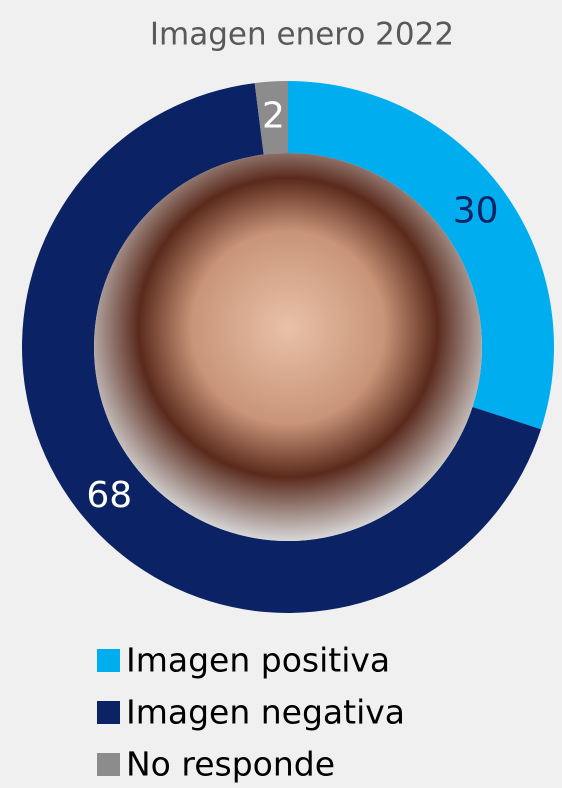 This screenshot has height=788, width=562. What do you see at coordinates (265, 712) in the screenshot?
I see `legend-label: Imagen negativa` at bounding box center [265, 712].